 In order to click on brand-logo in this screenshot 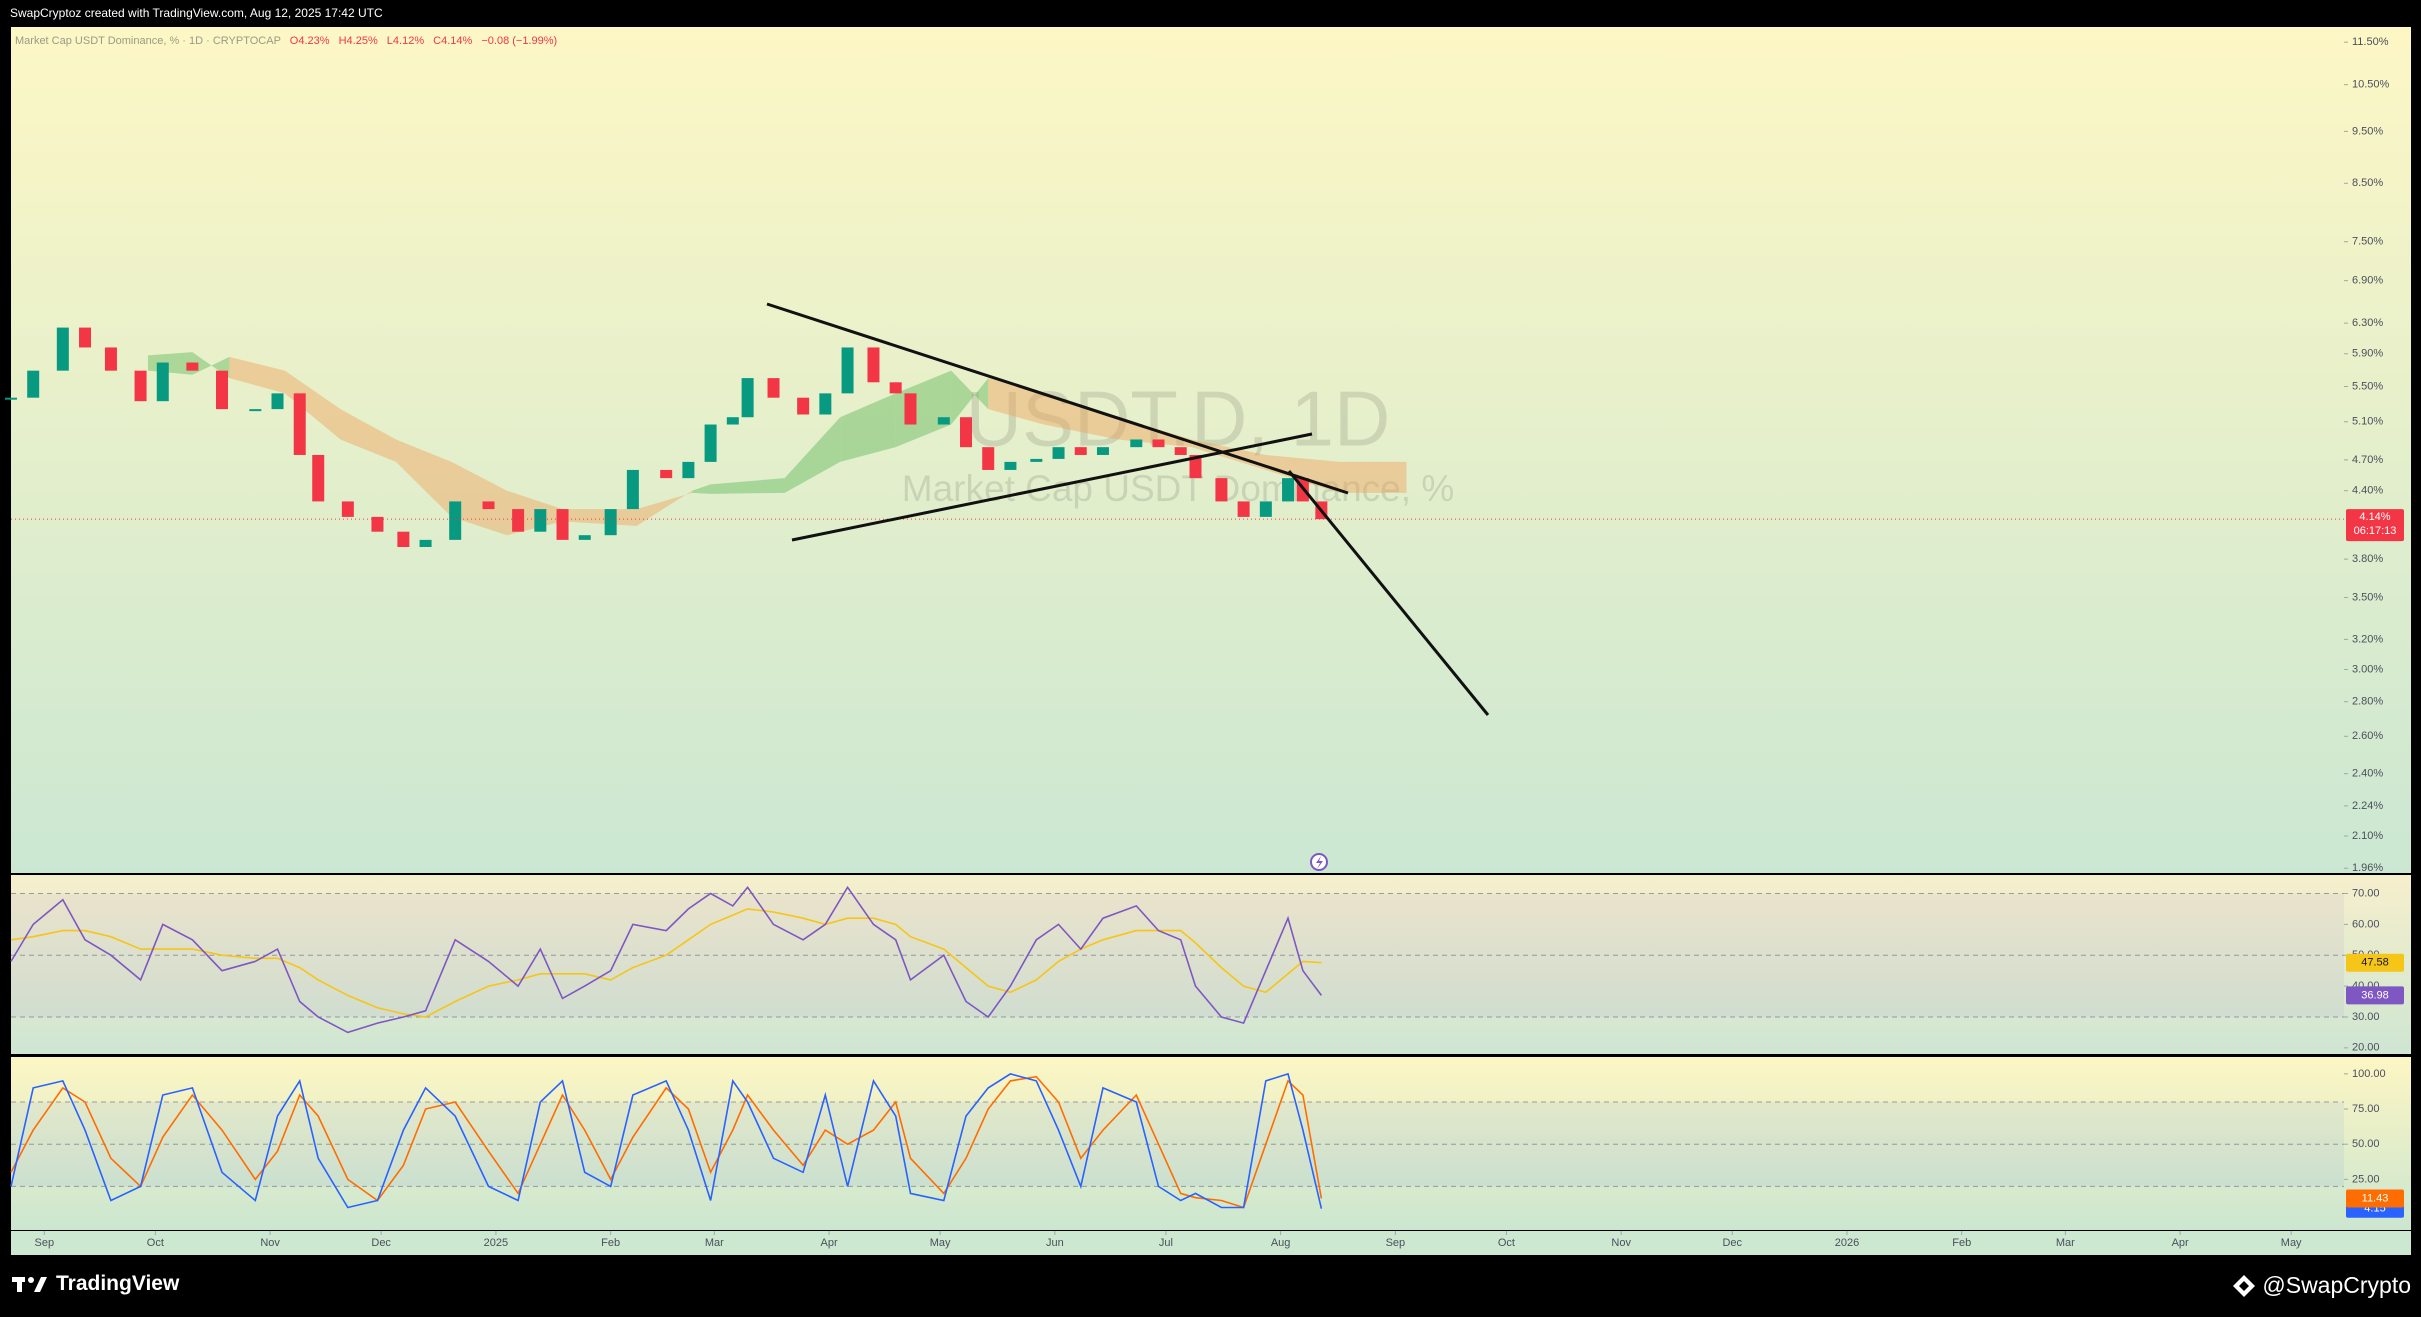, I will do `click(29, 1284)`.